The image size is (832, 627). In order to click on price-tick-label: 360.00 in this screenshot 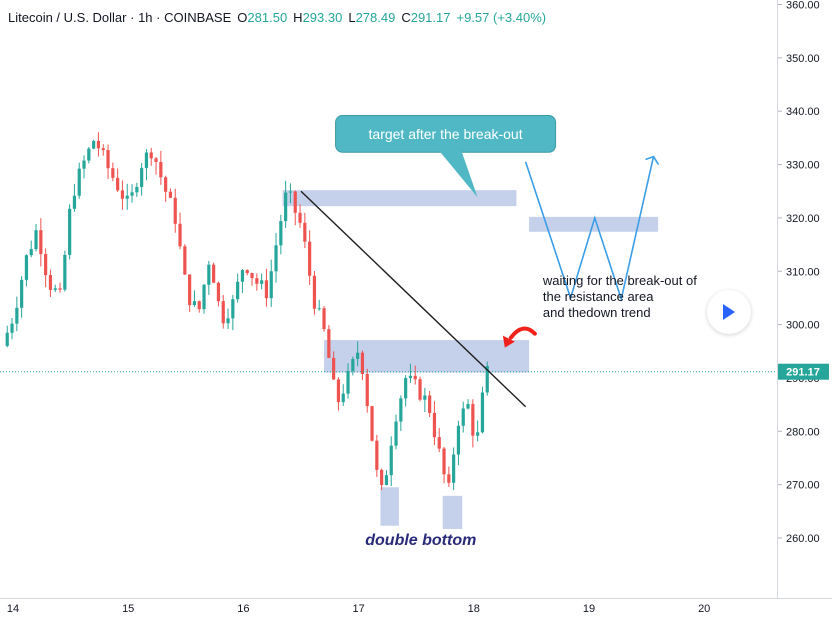, I will do `click(803, 6)`.